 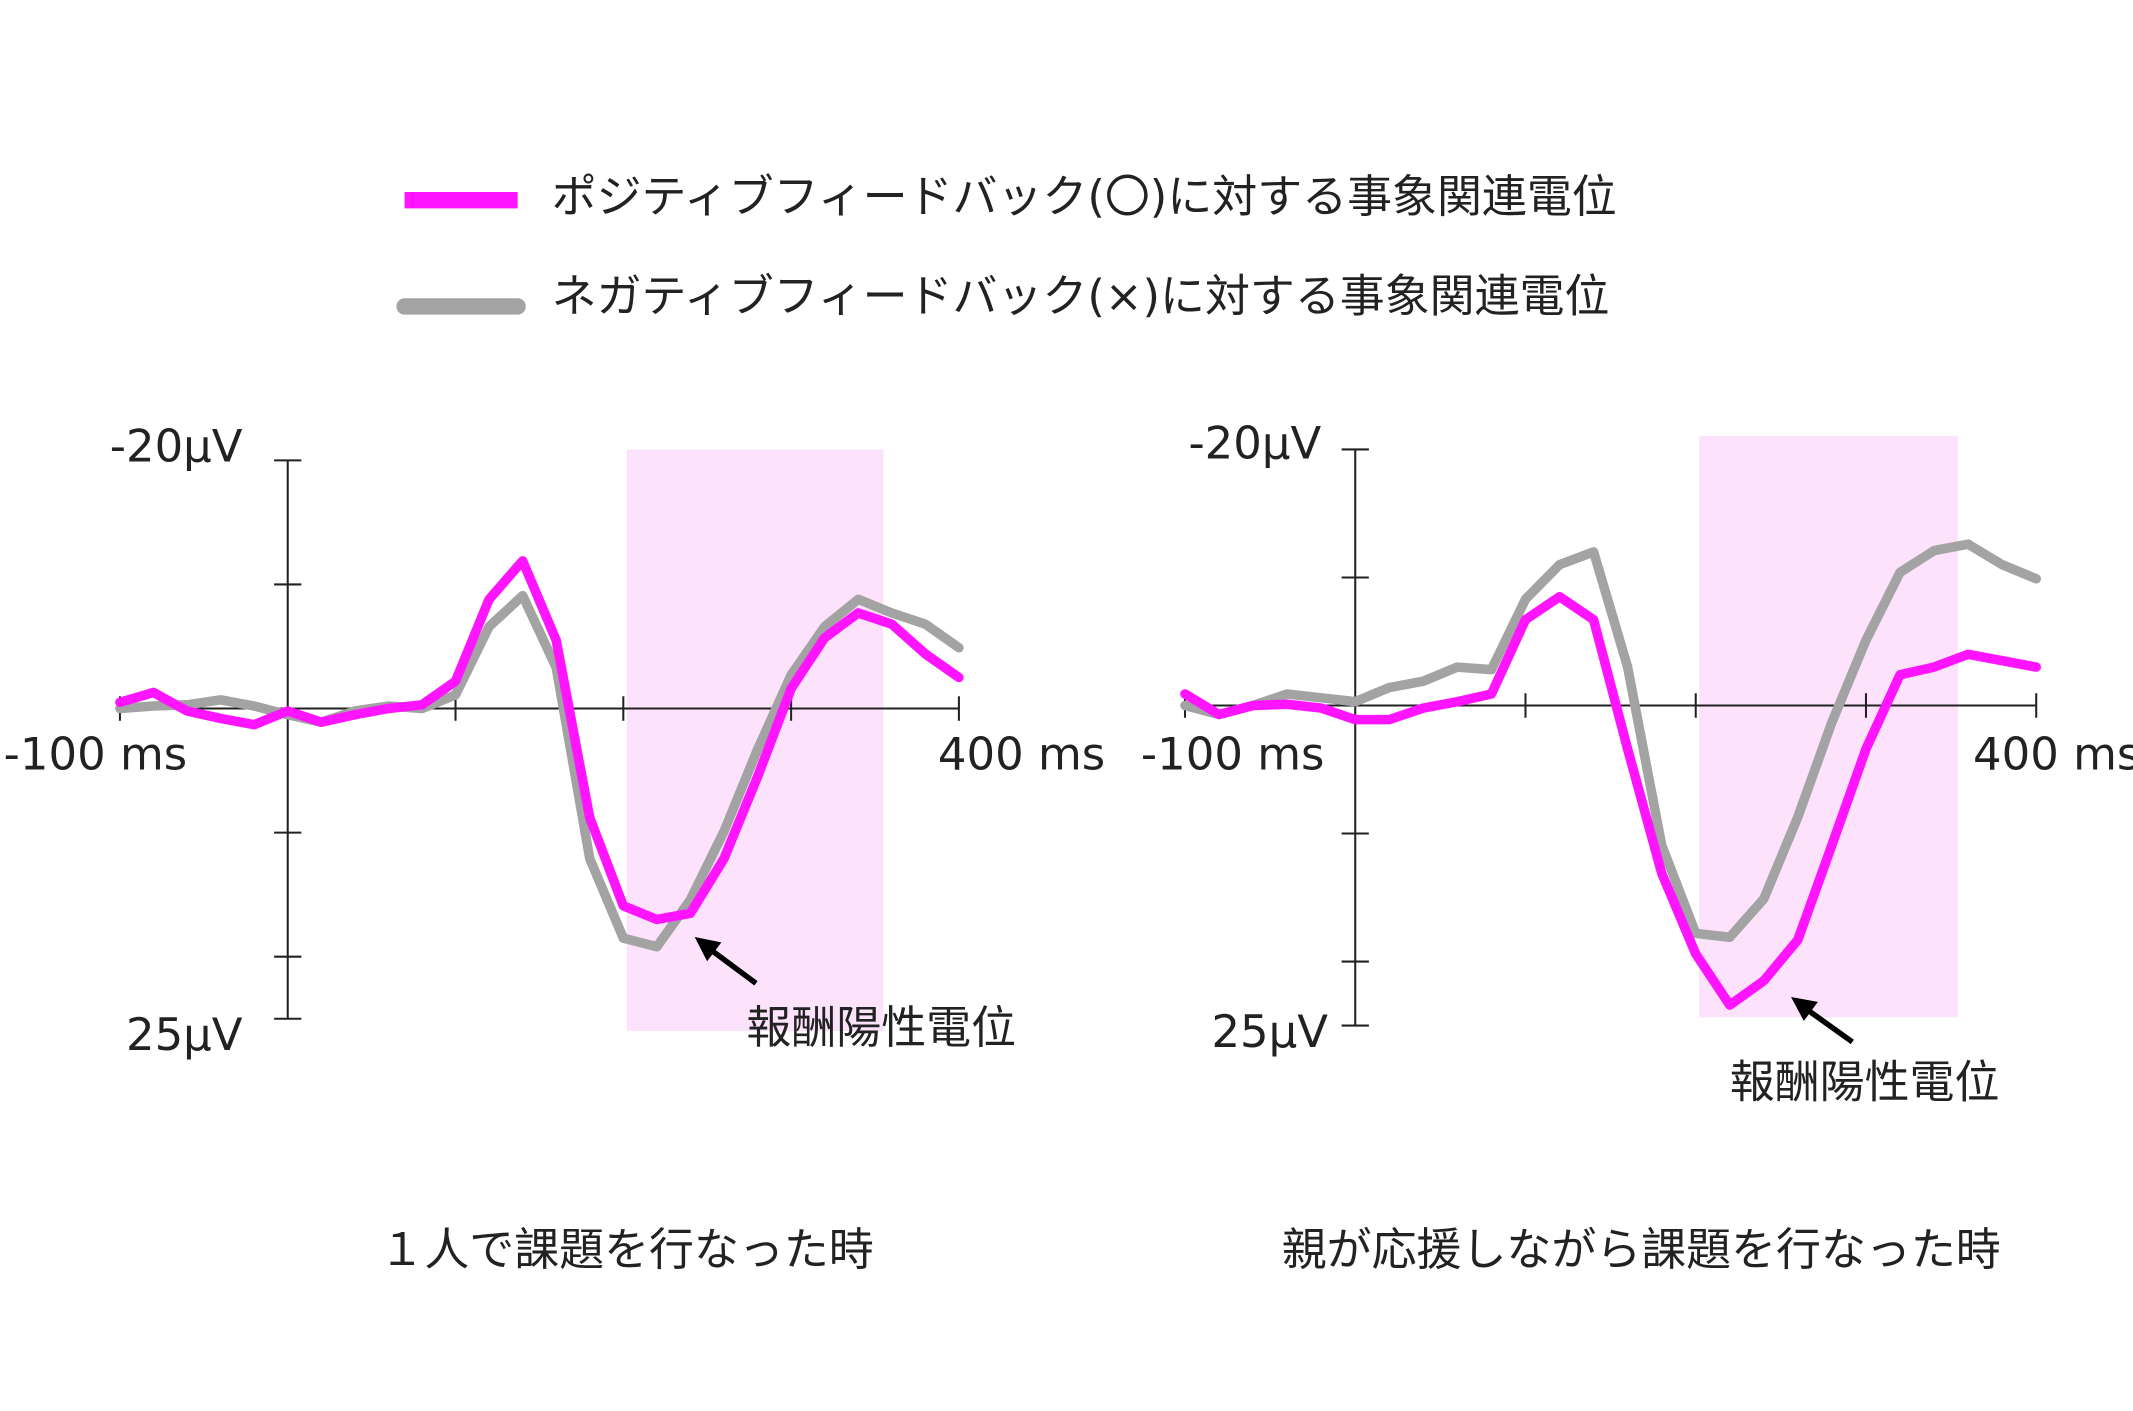 What do you see at coordinates (755, 740) in the screenshot?
I see `highlight-region` at bounding box center [755, 740].